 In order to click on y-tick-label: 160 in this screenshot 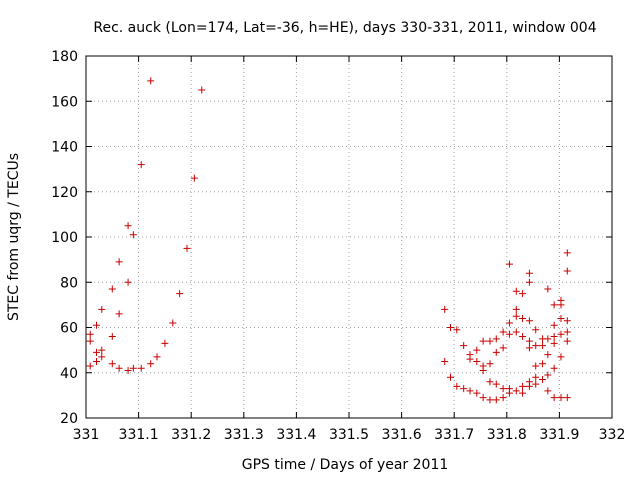, I will do `click(64, 102)`.